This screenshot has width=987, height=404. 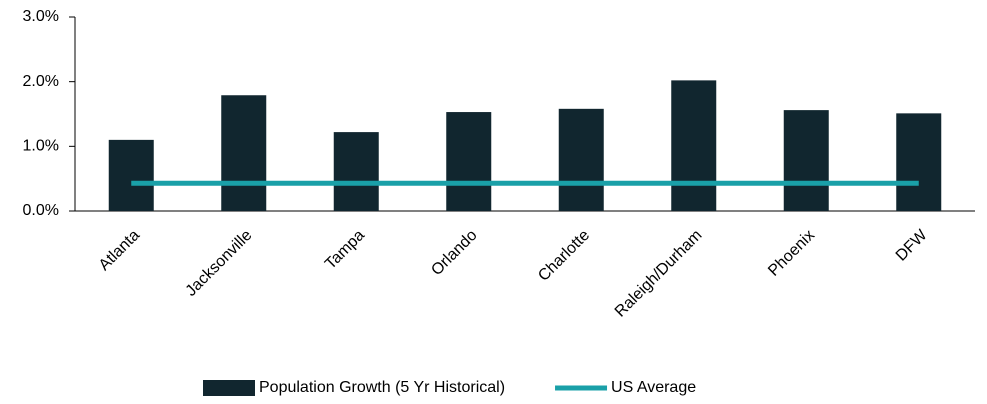 What do you see at coordinates (229, 388) in the screenshot?
I see `legend-swatch` at bounding box center [229, 388].